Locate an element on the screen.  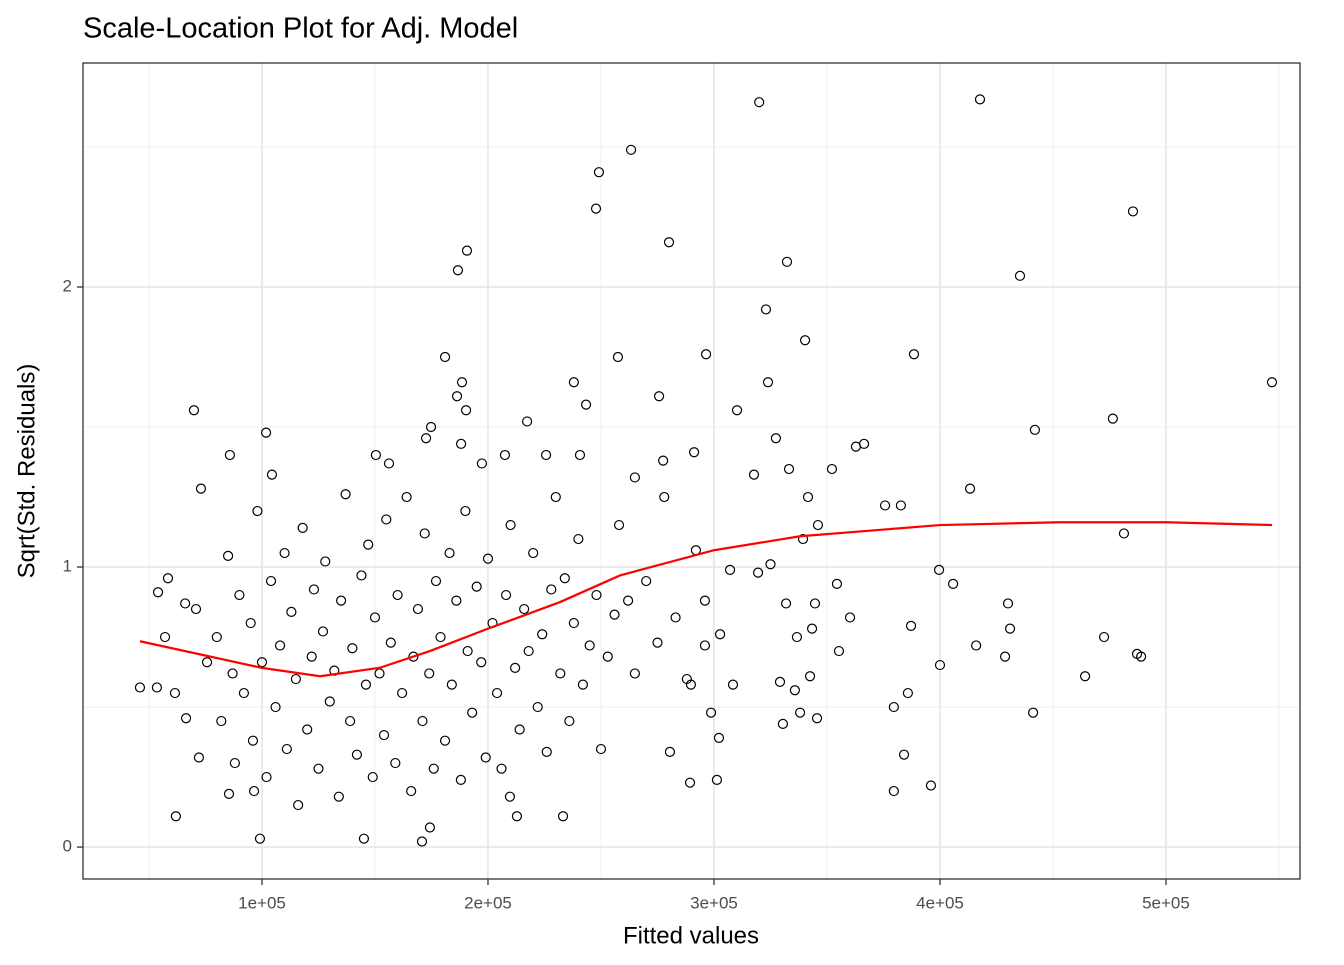
x-tick-label: 2e+05 is located at coordinates (488, 902).